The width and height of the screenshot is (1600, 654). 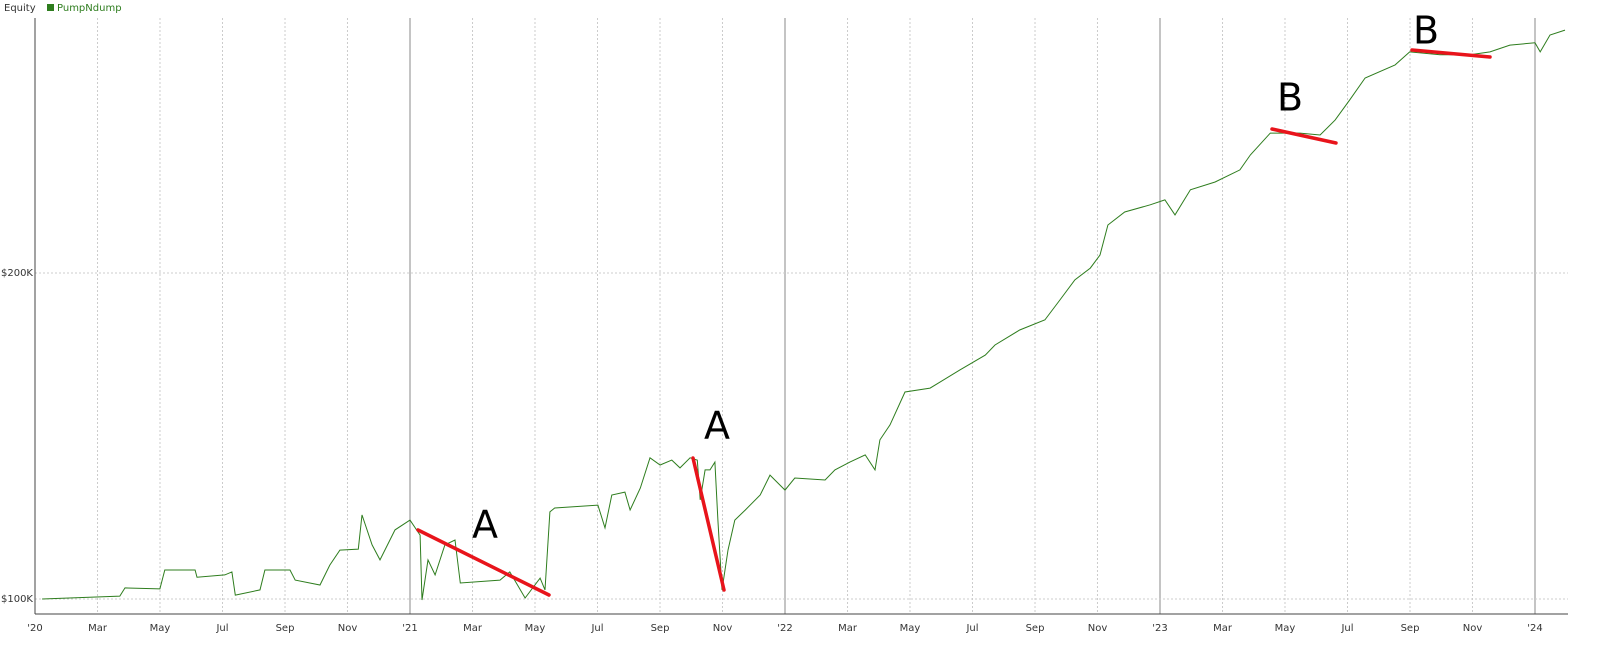 I want to click on y-tick-label: $200K, so click(x=17, y=273).